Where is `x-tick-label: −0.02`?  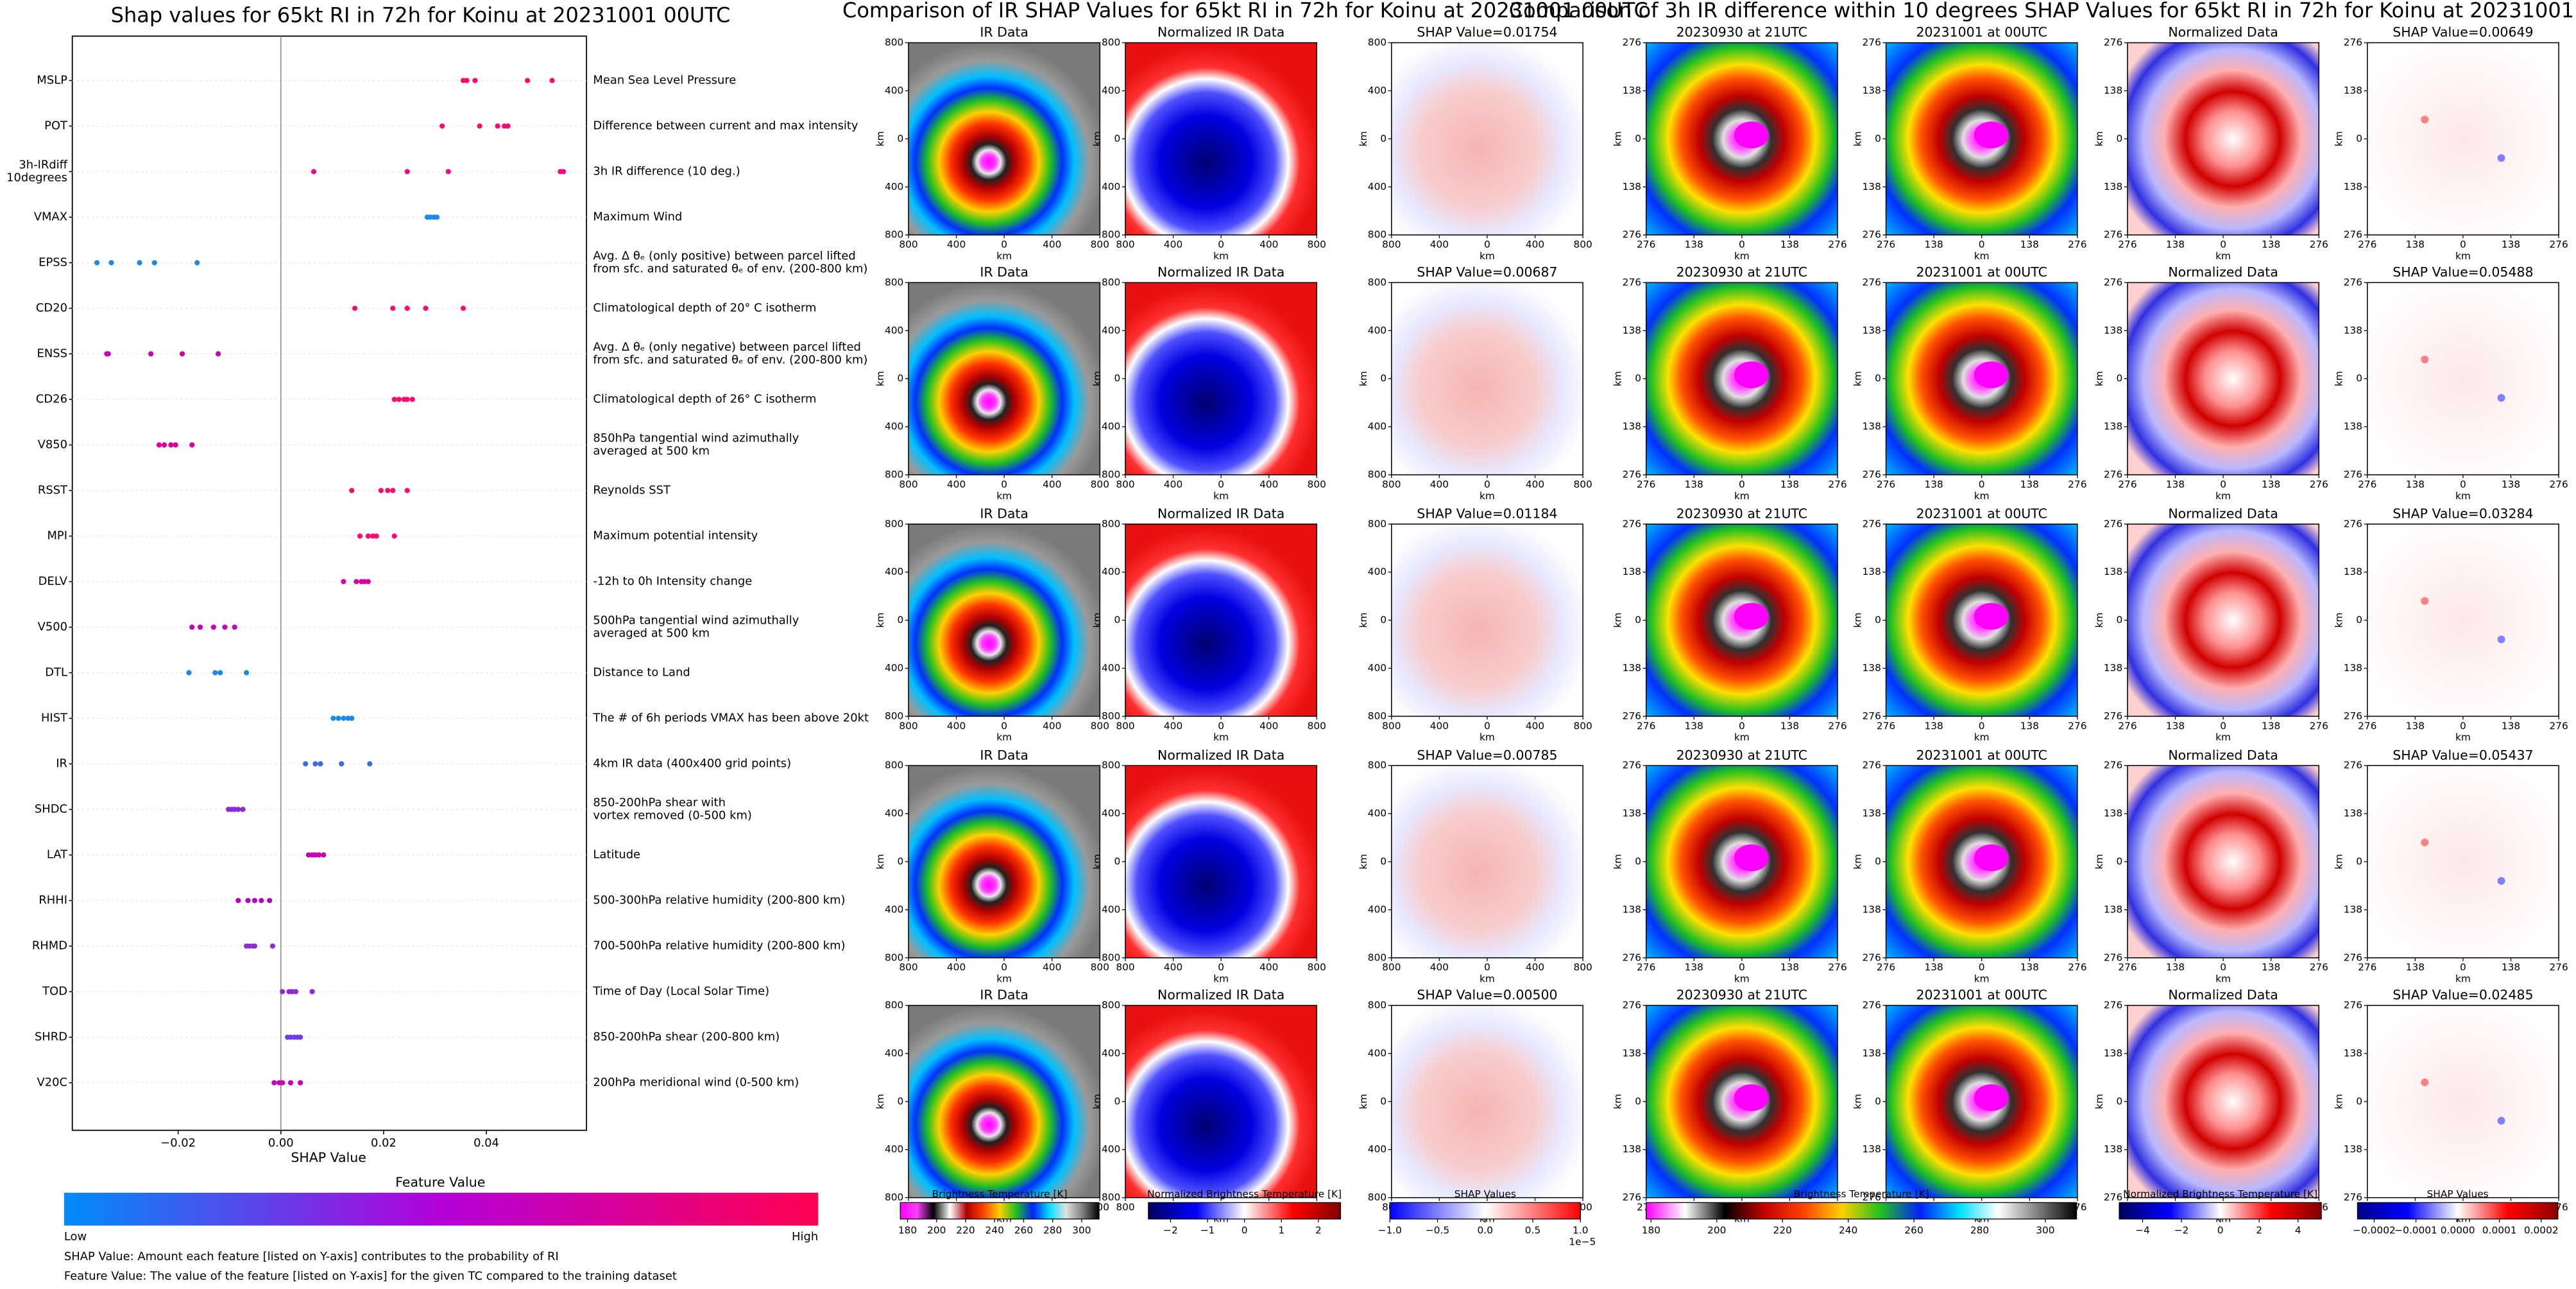 x-tick-label: −0.02 is located at coordinates (178, 1143).